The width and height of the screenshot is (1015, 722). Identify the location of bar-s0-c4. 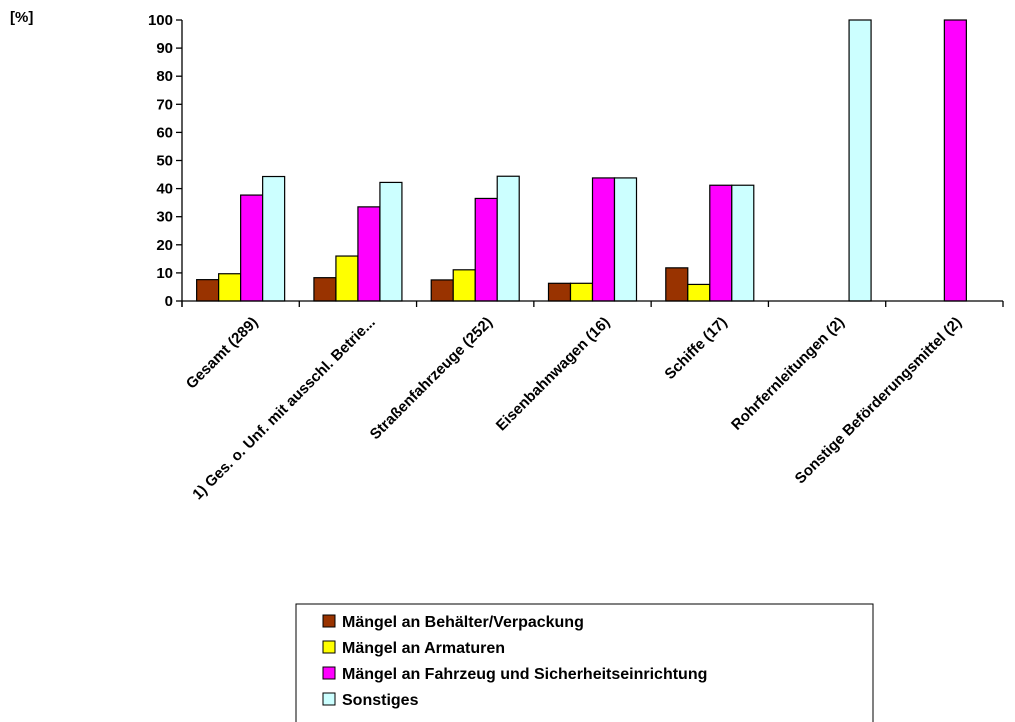
(677, 284).